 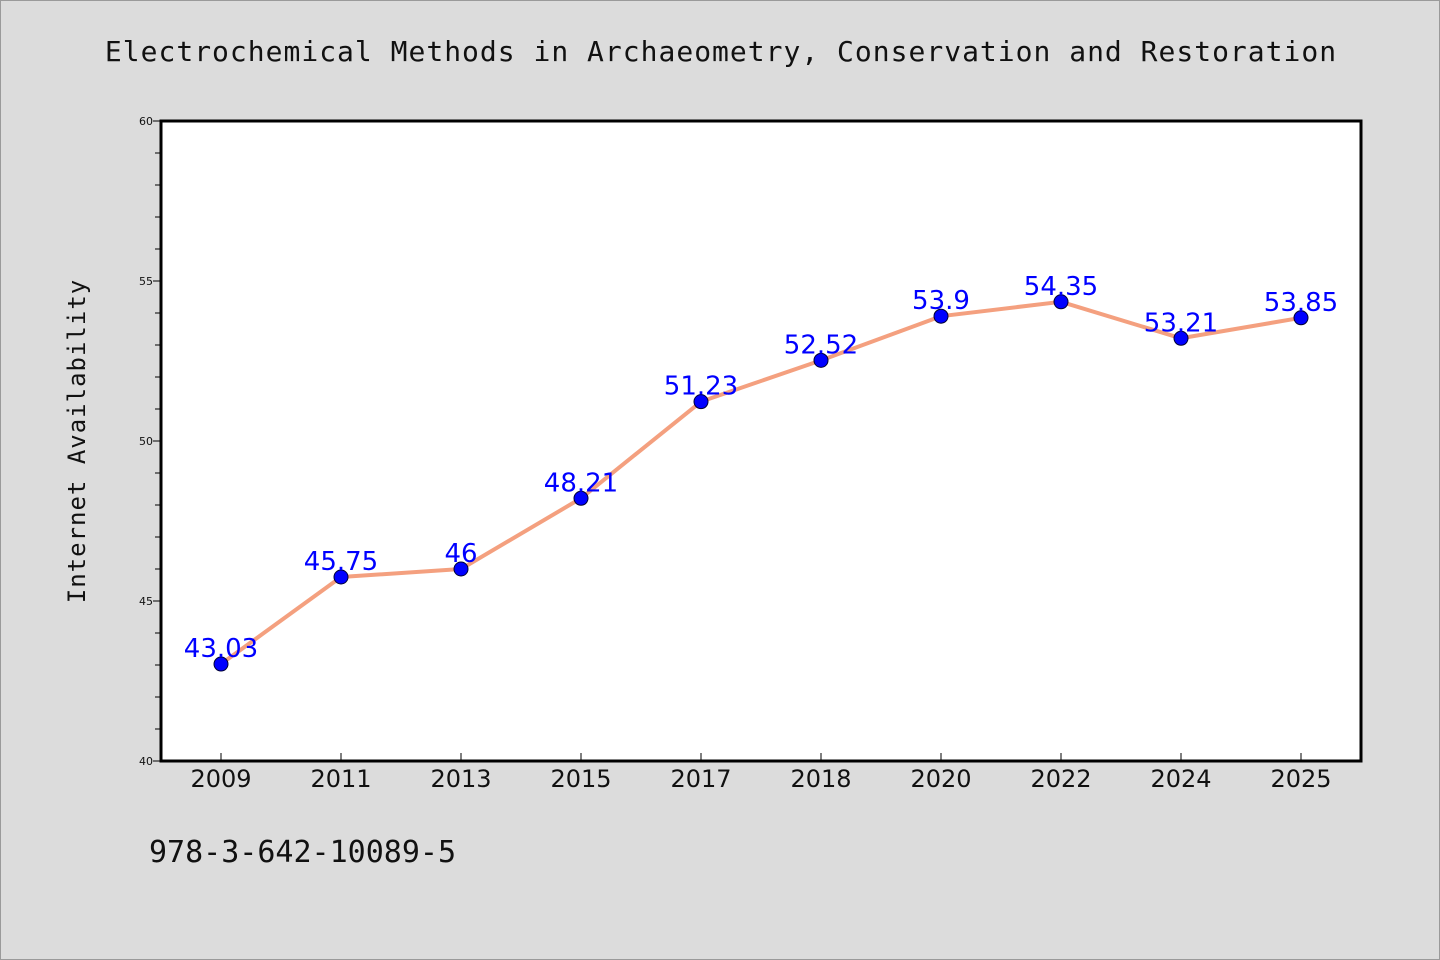 What do you see at coordinates (941, 301) in the screenshot?
I see `data-label: 53.9` at bounding box center [941, 301].